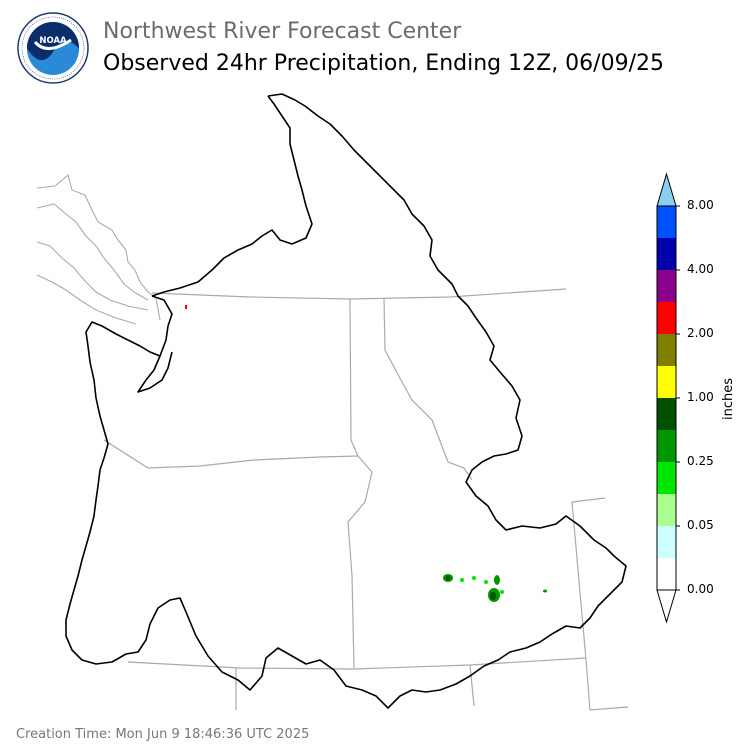 Image resolution: width=756 pixels, height=756 pixels. I want to click on colorbar-extend-high, so click(666, 189).